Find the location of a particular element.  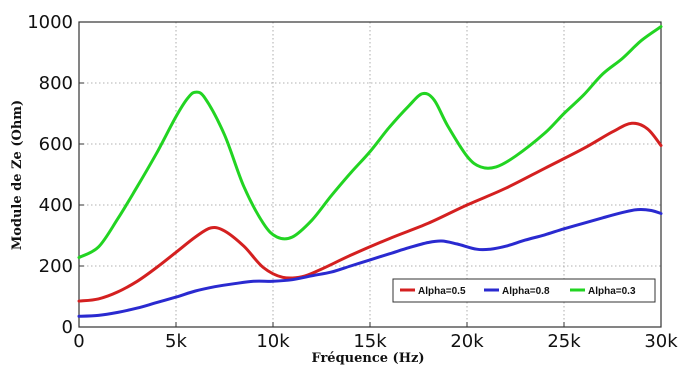

y-axis-label: Module de Ze (Ohm) is located at coordinates (17, 175).